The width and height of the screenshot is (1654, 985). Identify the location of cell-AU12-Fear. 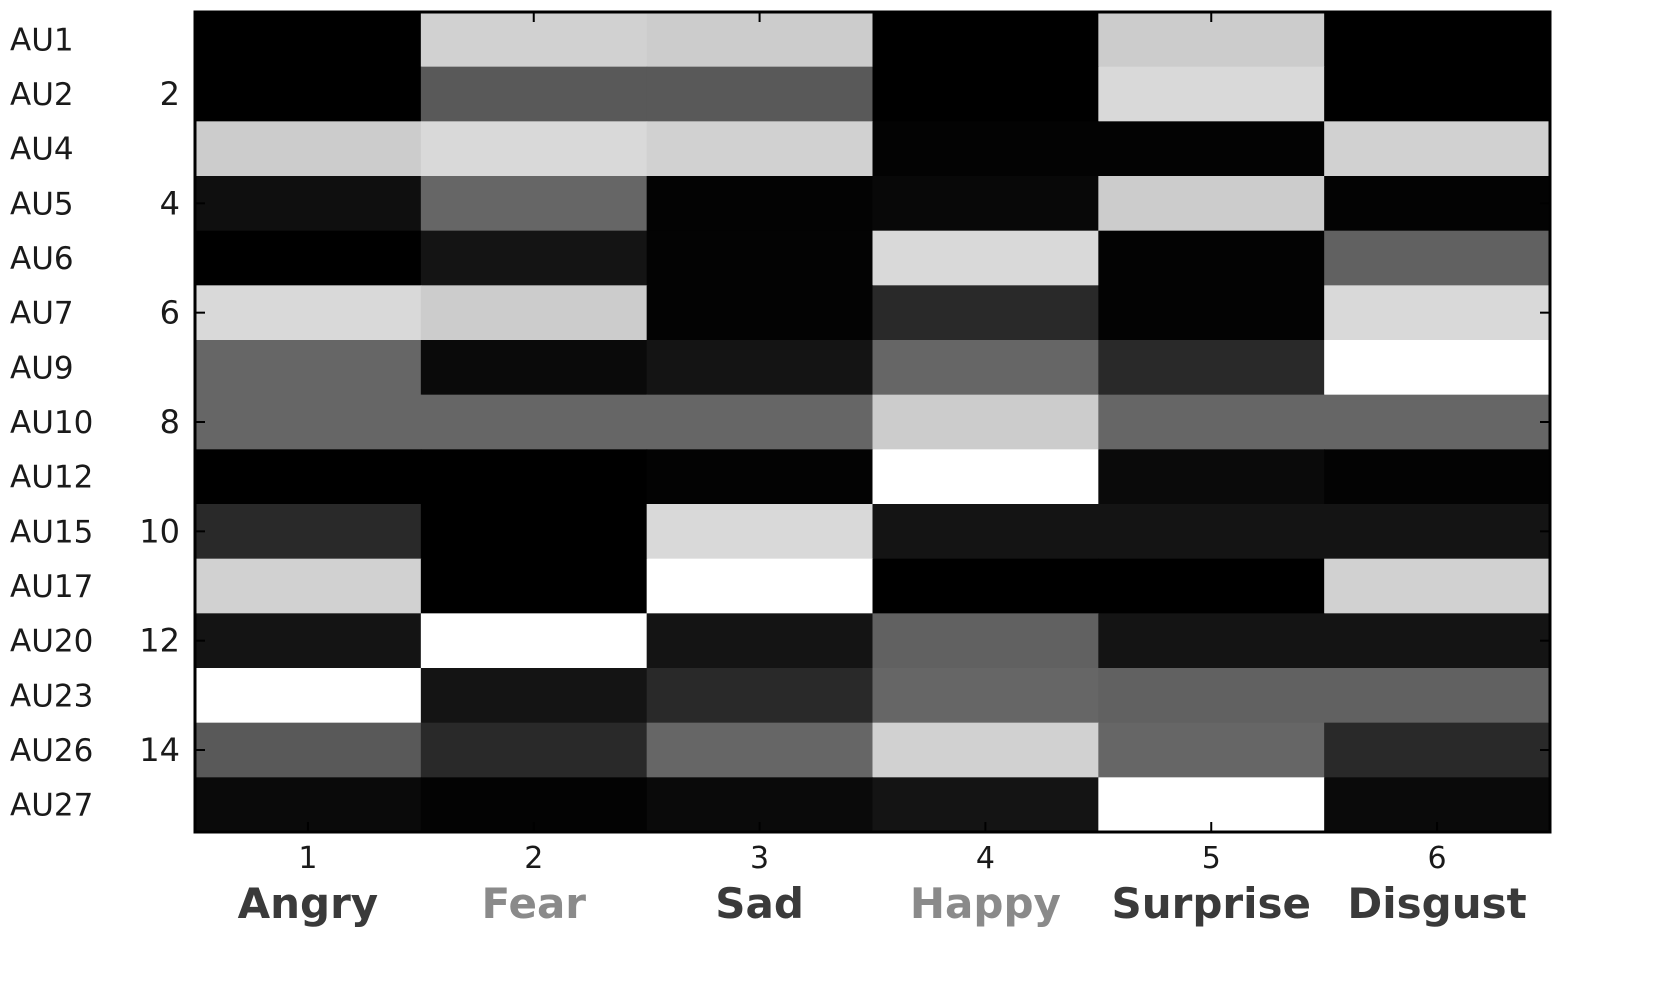
(534, 477).